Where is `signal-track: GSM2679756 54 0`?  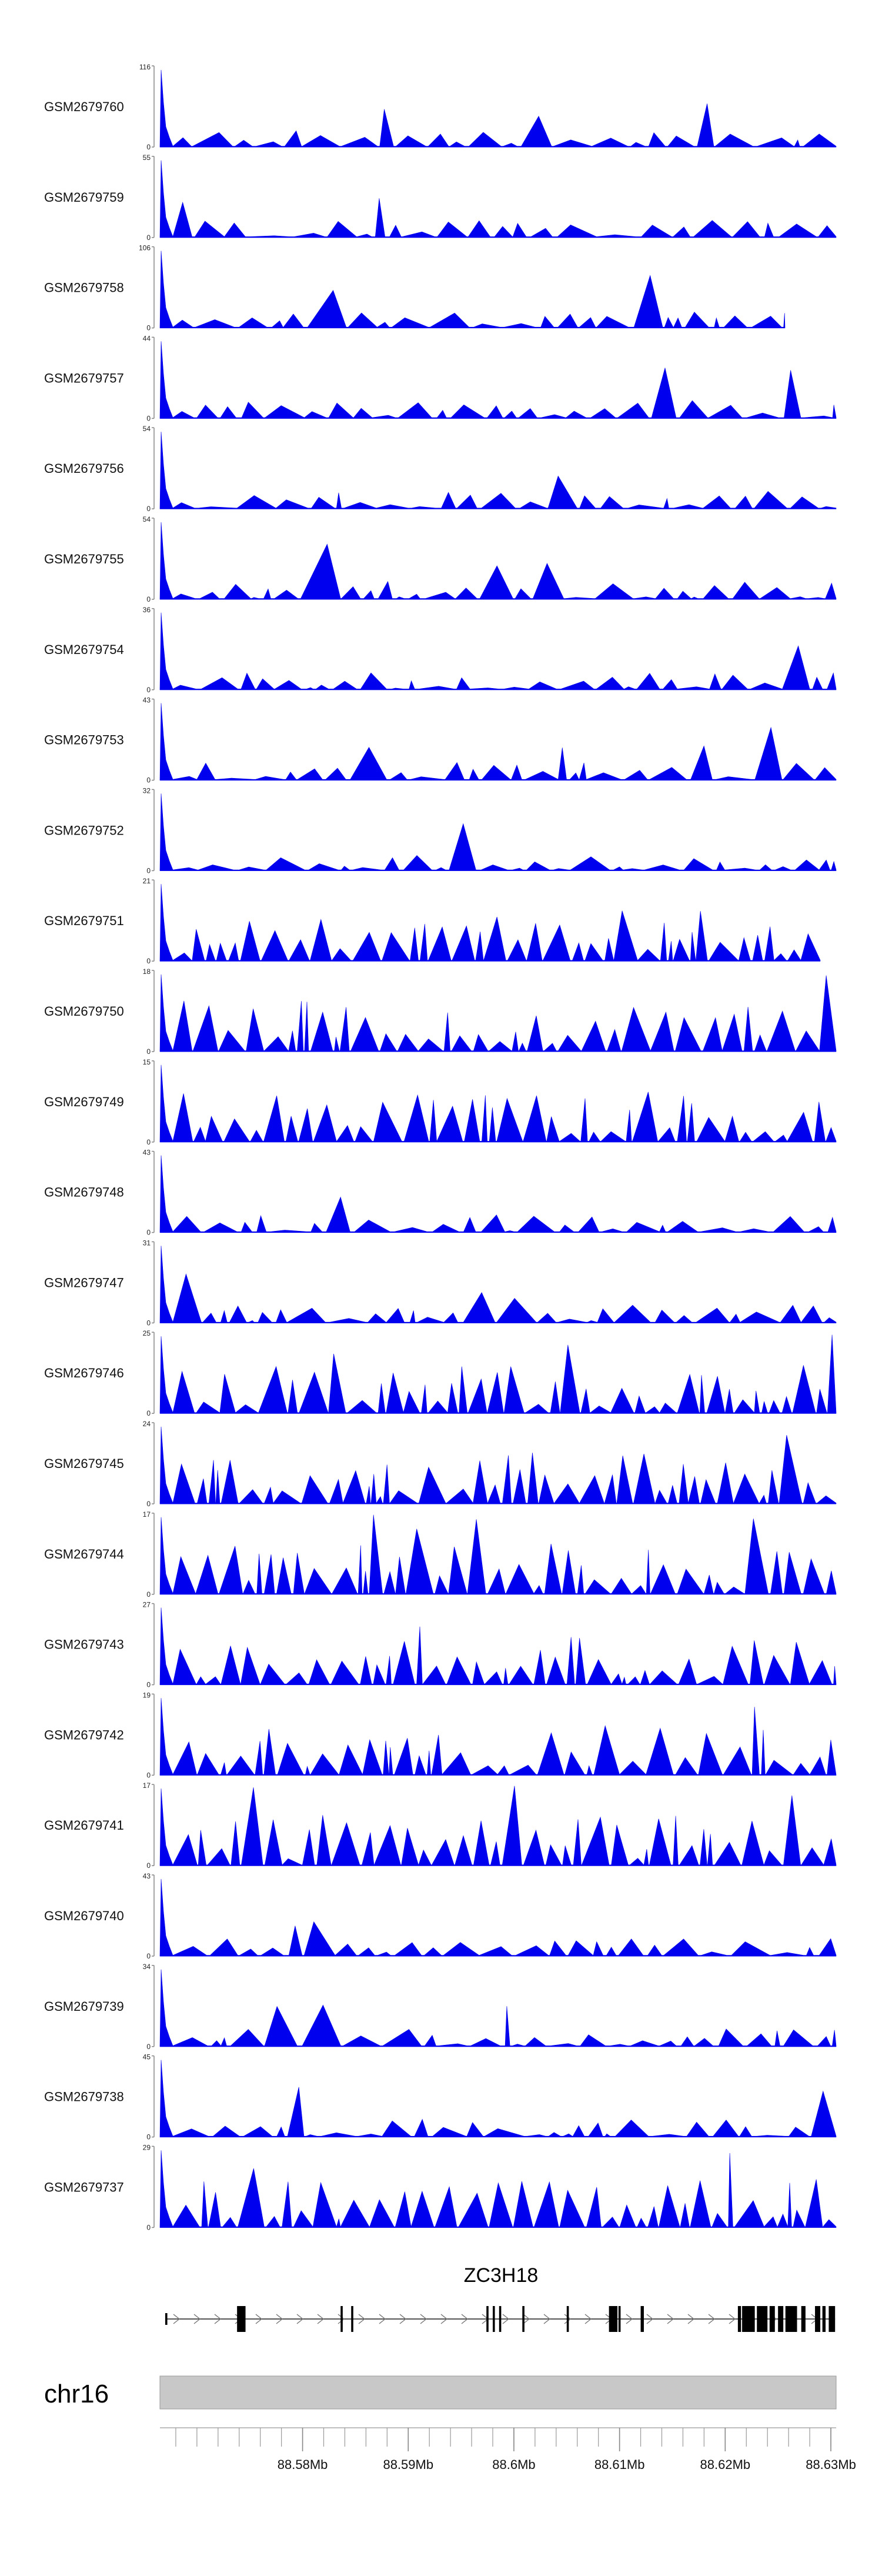 signal-track: GSM2679756 54 0 is located at coordinates (440, 469).